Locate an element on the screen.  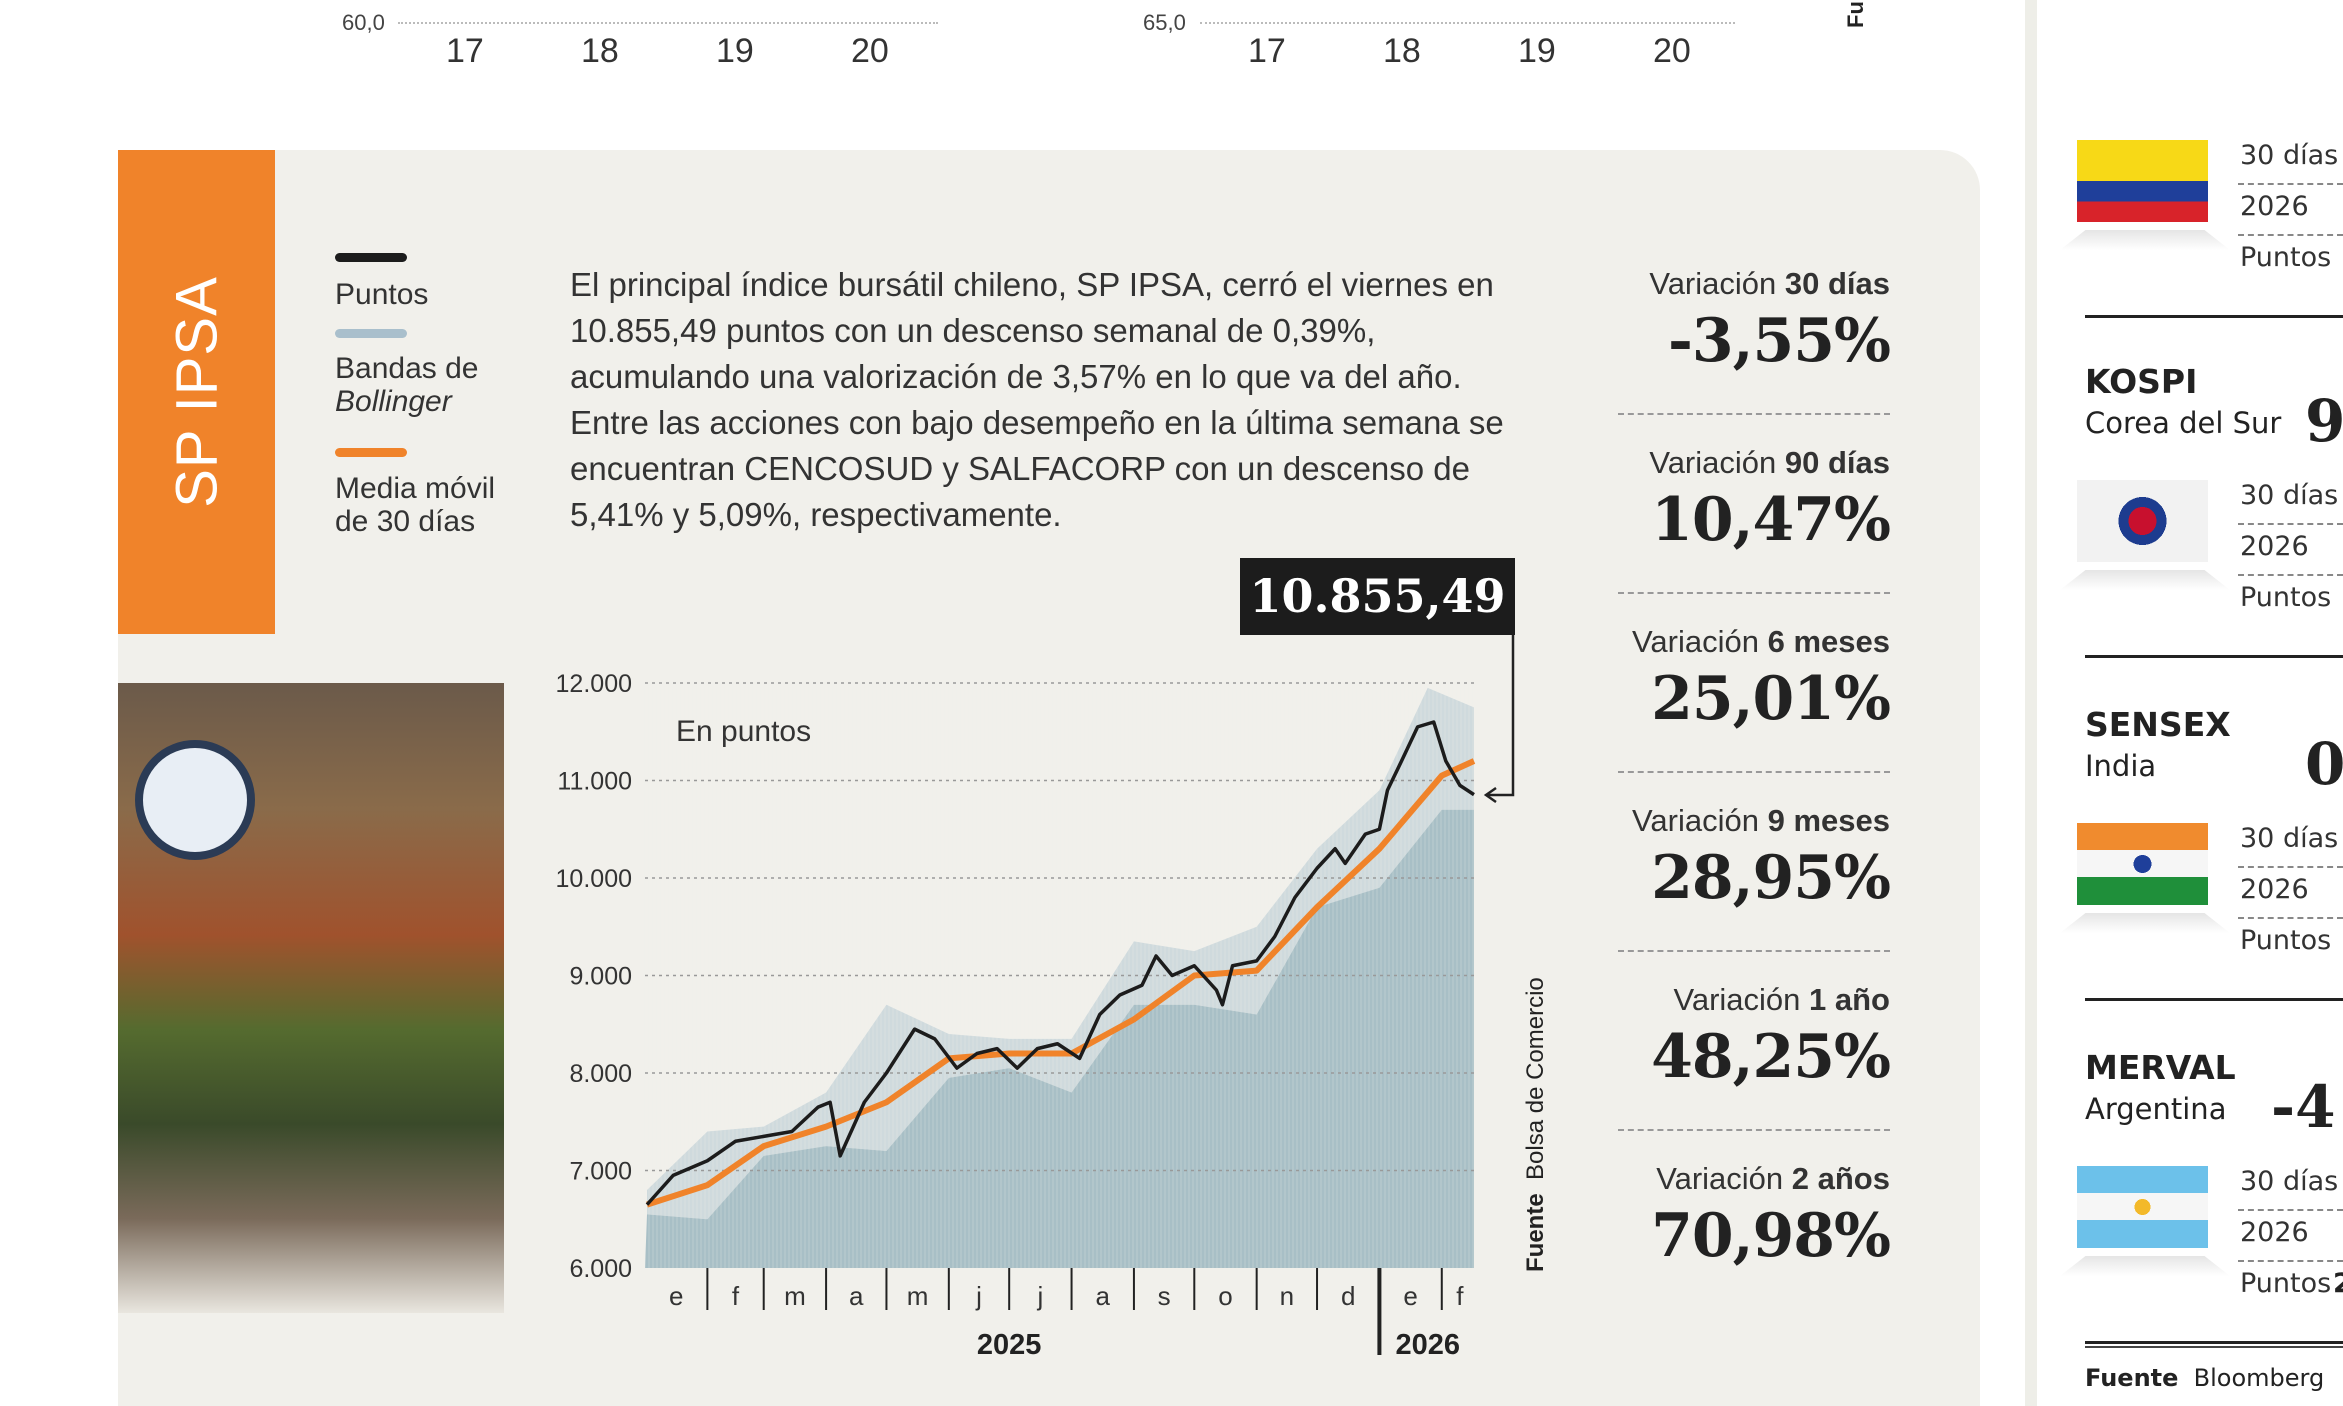
market-country: India is located at coordinates (2121, 766).